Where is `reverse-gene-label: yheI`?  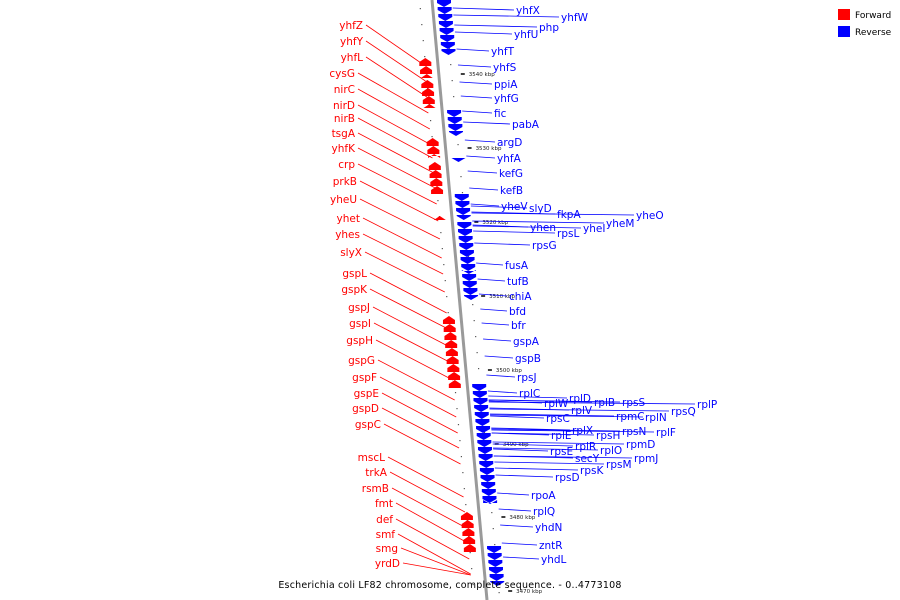
reverse-gene-label: yheI is located at coordinates (594, 229).